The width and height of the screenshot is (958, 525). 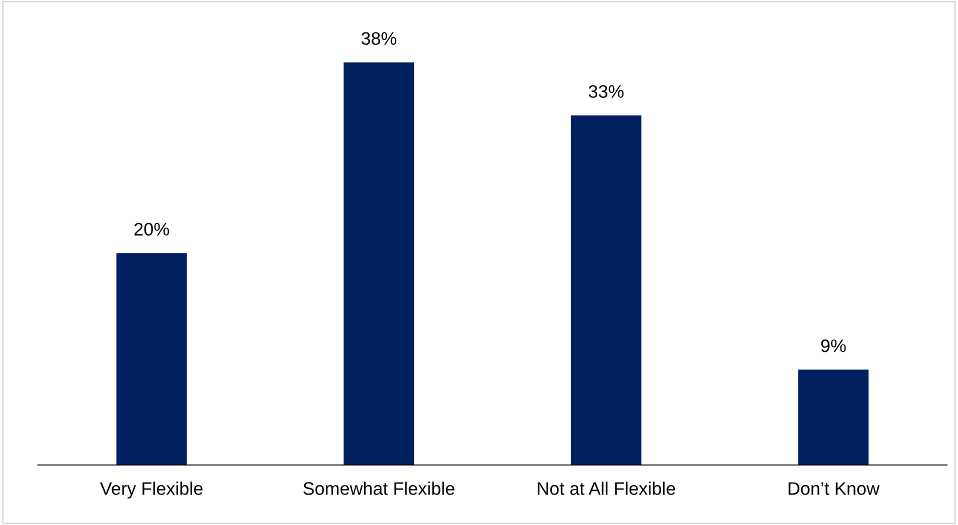 What do you see at coordinates (378, 38) in the screenshot?
I see `data-label: 38%` at bounding box center [378, 38].